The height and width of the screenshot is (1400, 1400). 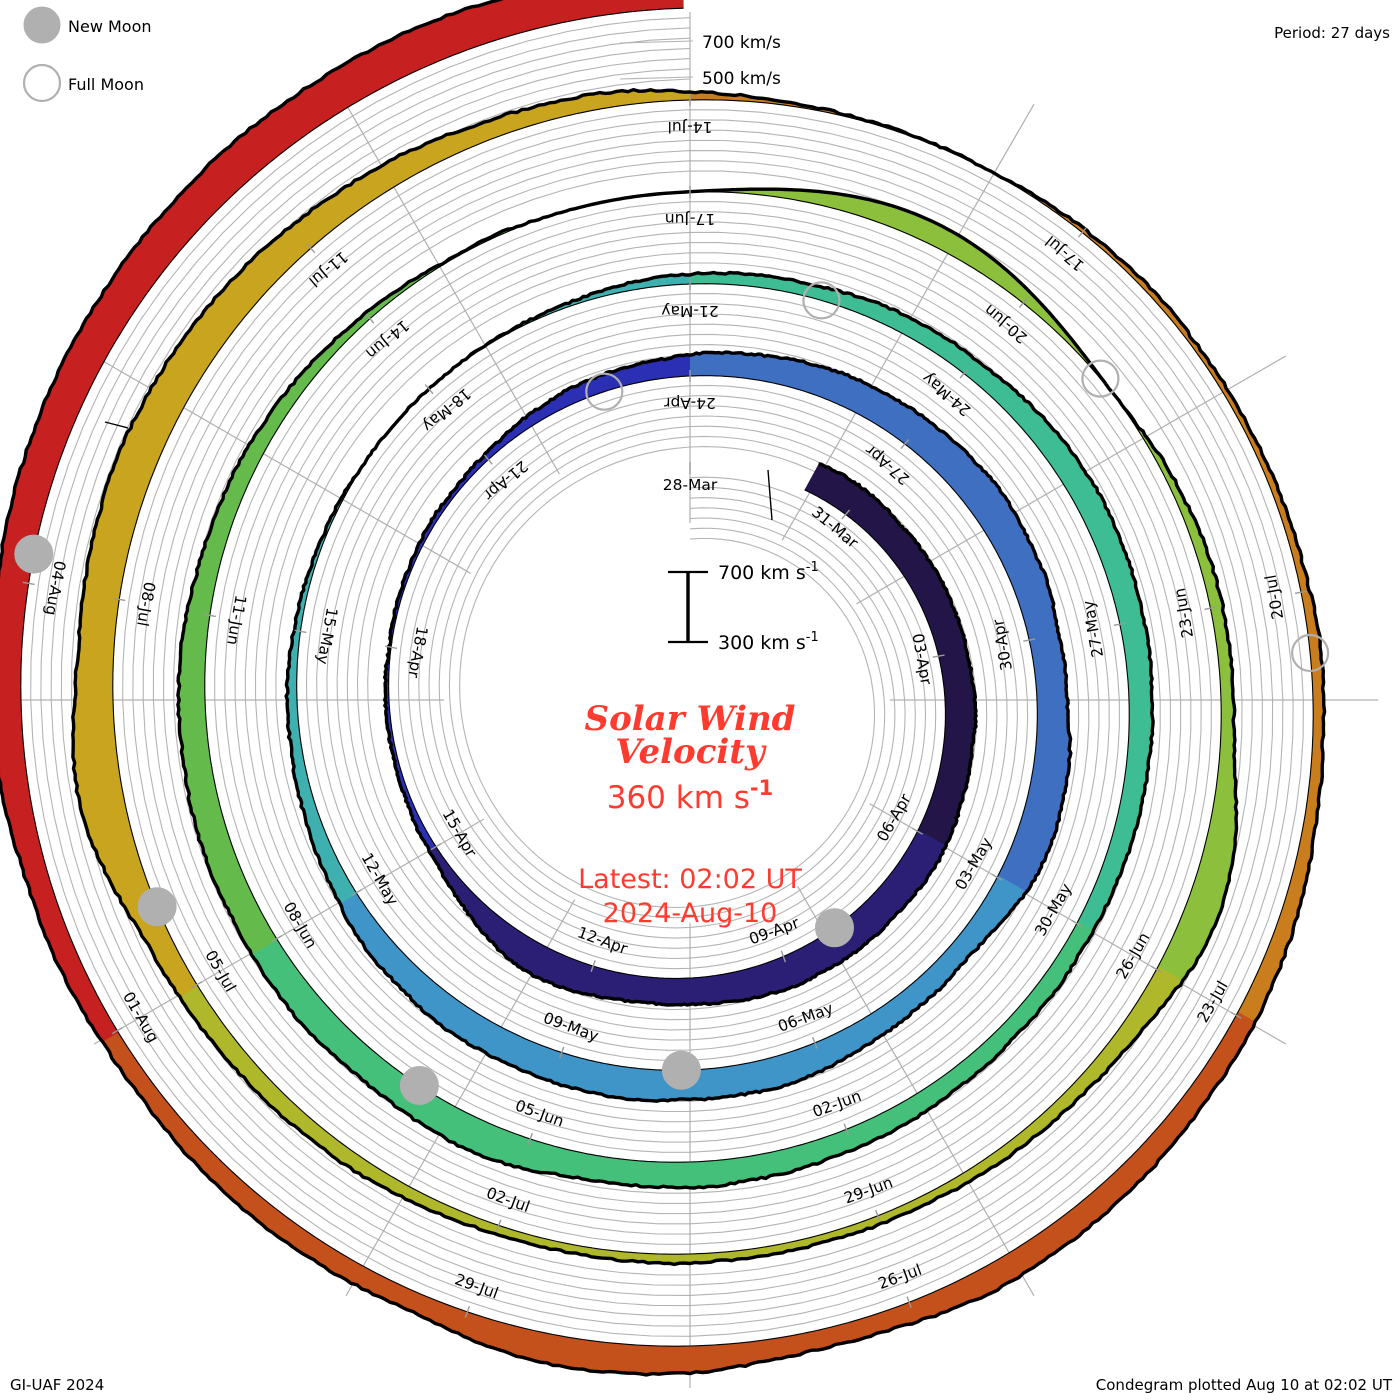 What do you see at coordinates (743, 607) in the screenshot?
I see `scale-bar: 700 km s-1 300 km s-1` at bounding box center [743, 607].